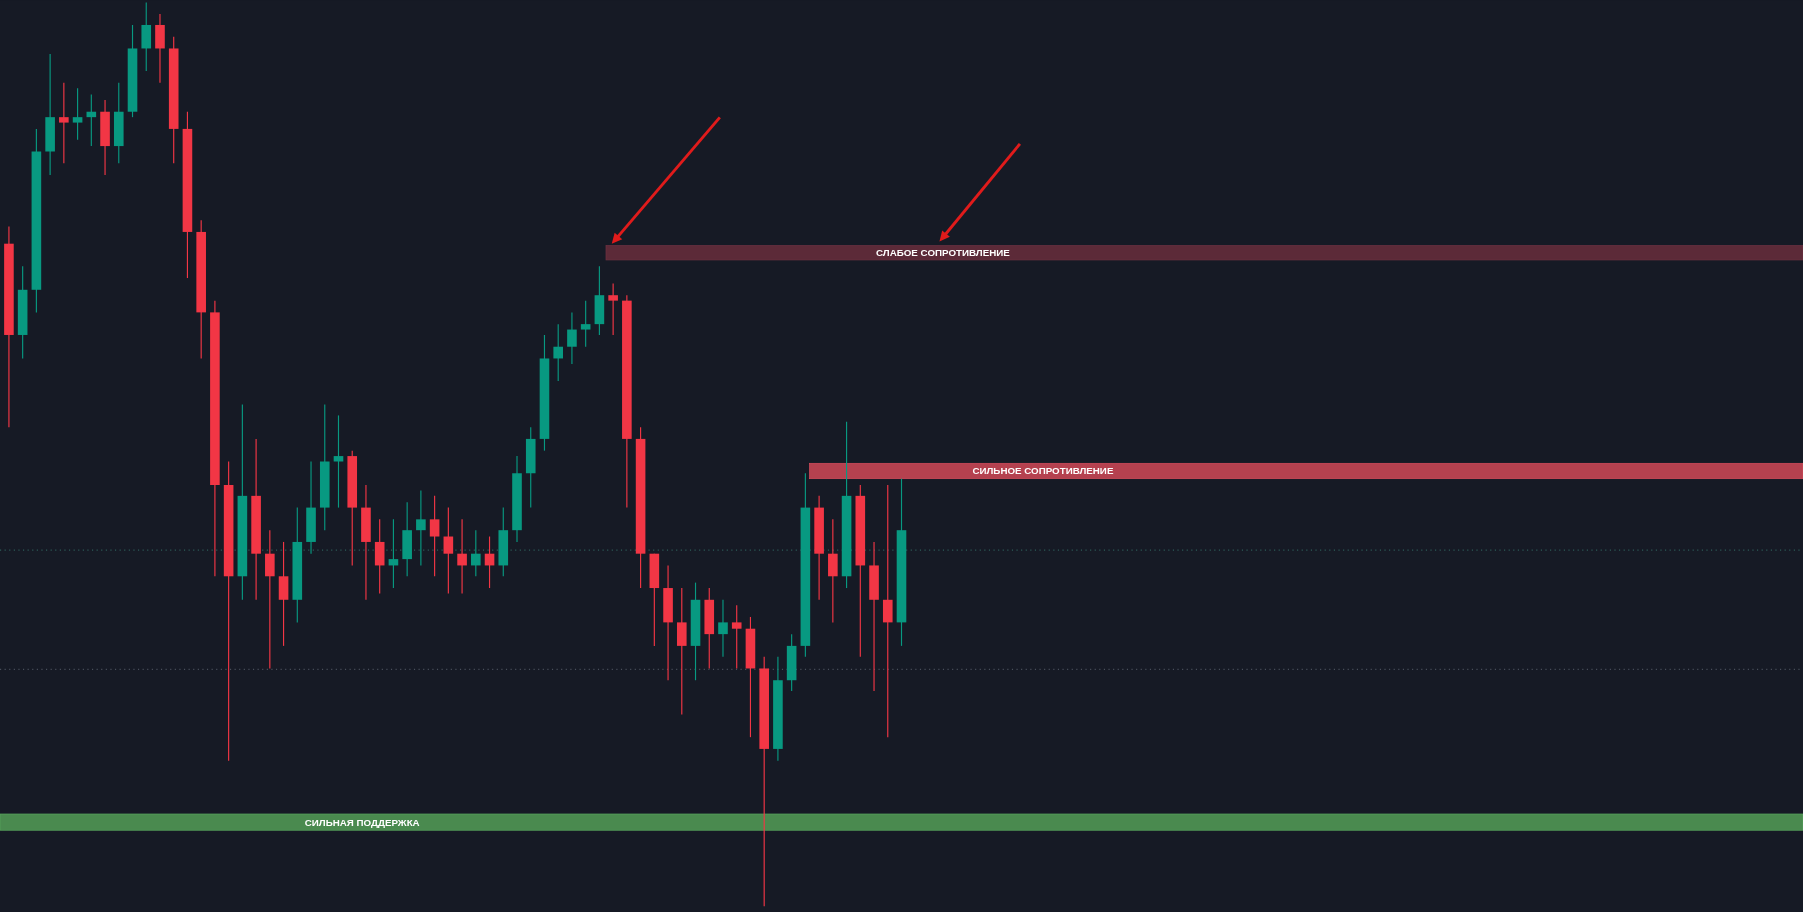  Describe the element at coordinates (1043, 471) in the screenshot. I see `band-label: СИЛЬНОЕ СОПРОТИВЛЕНИЕ` at that location.